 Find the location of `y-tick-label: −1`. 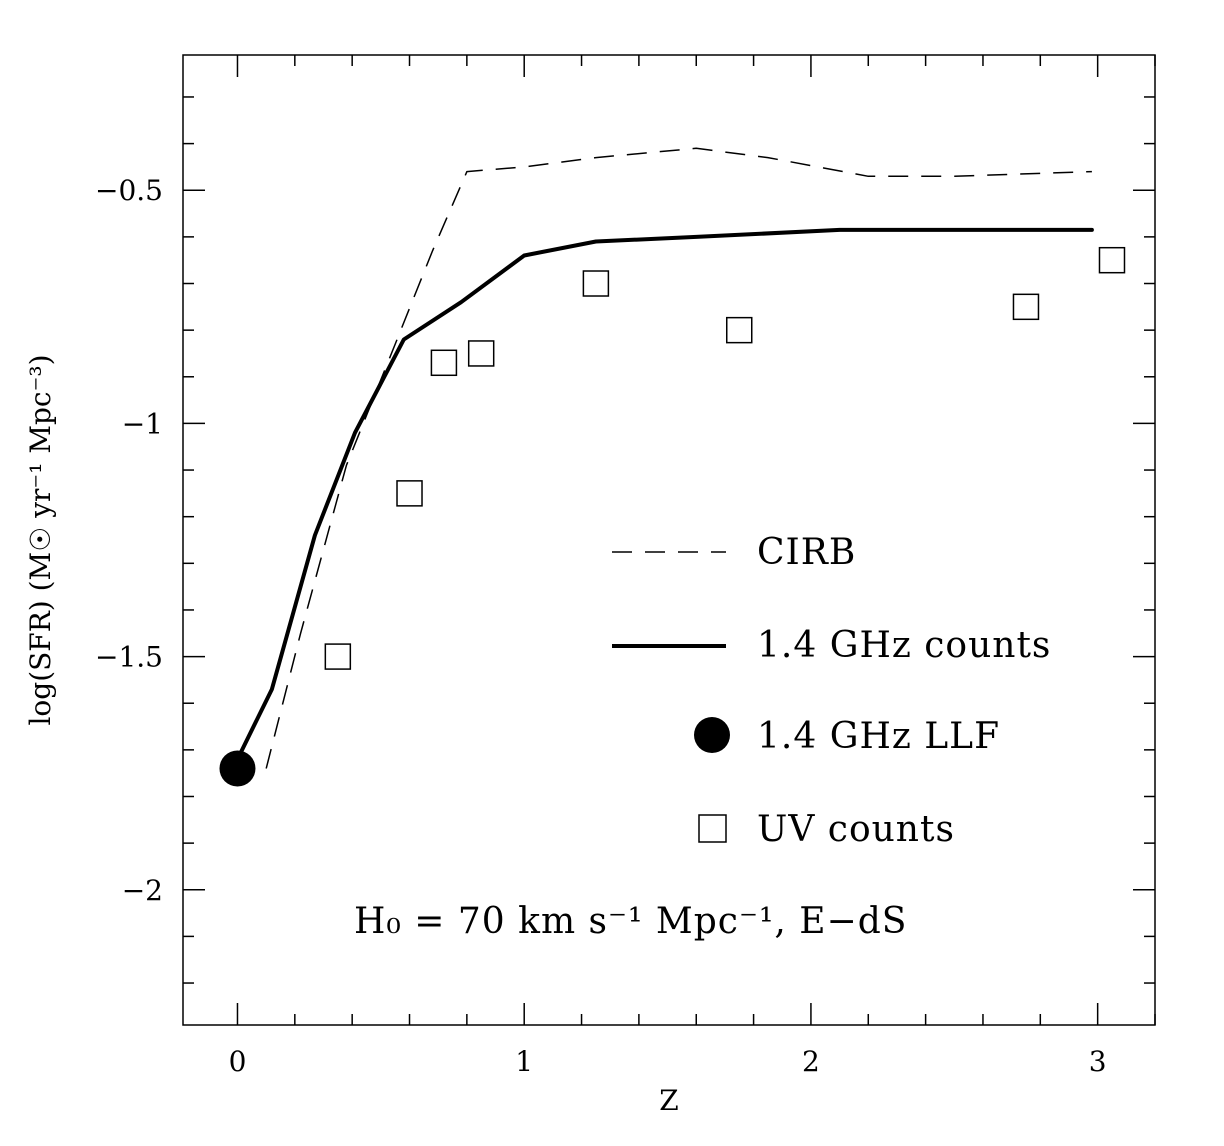

y-tick-label: −1 is located at coordinates (142, 423).